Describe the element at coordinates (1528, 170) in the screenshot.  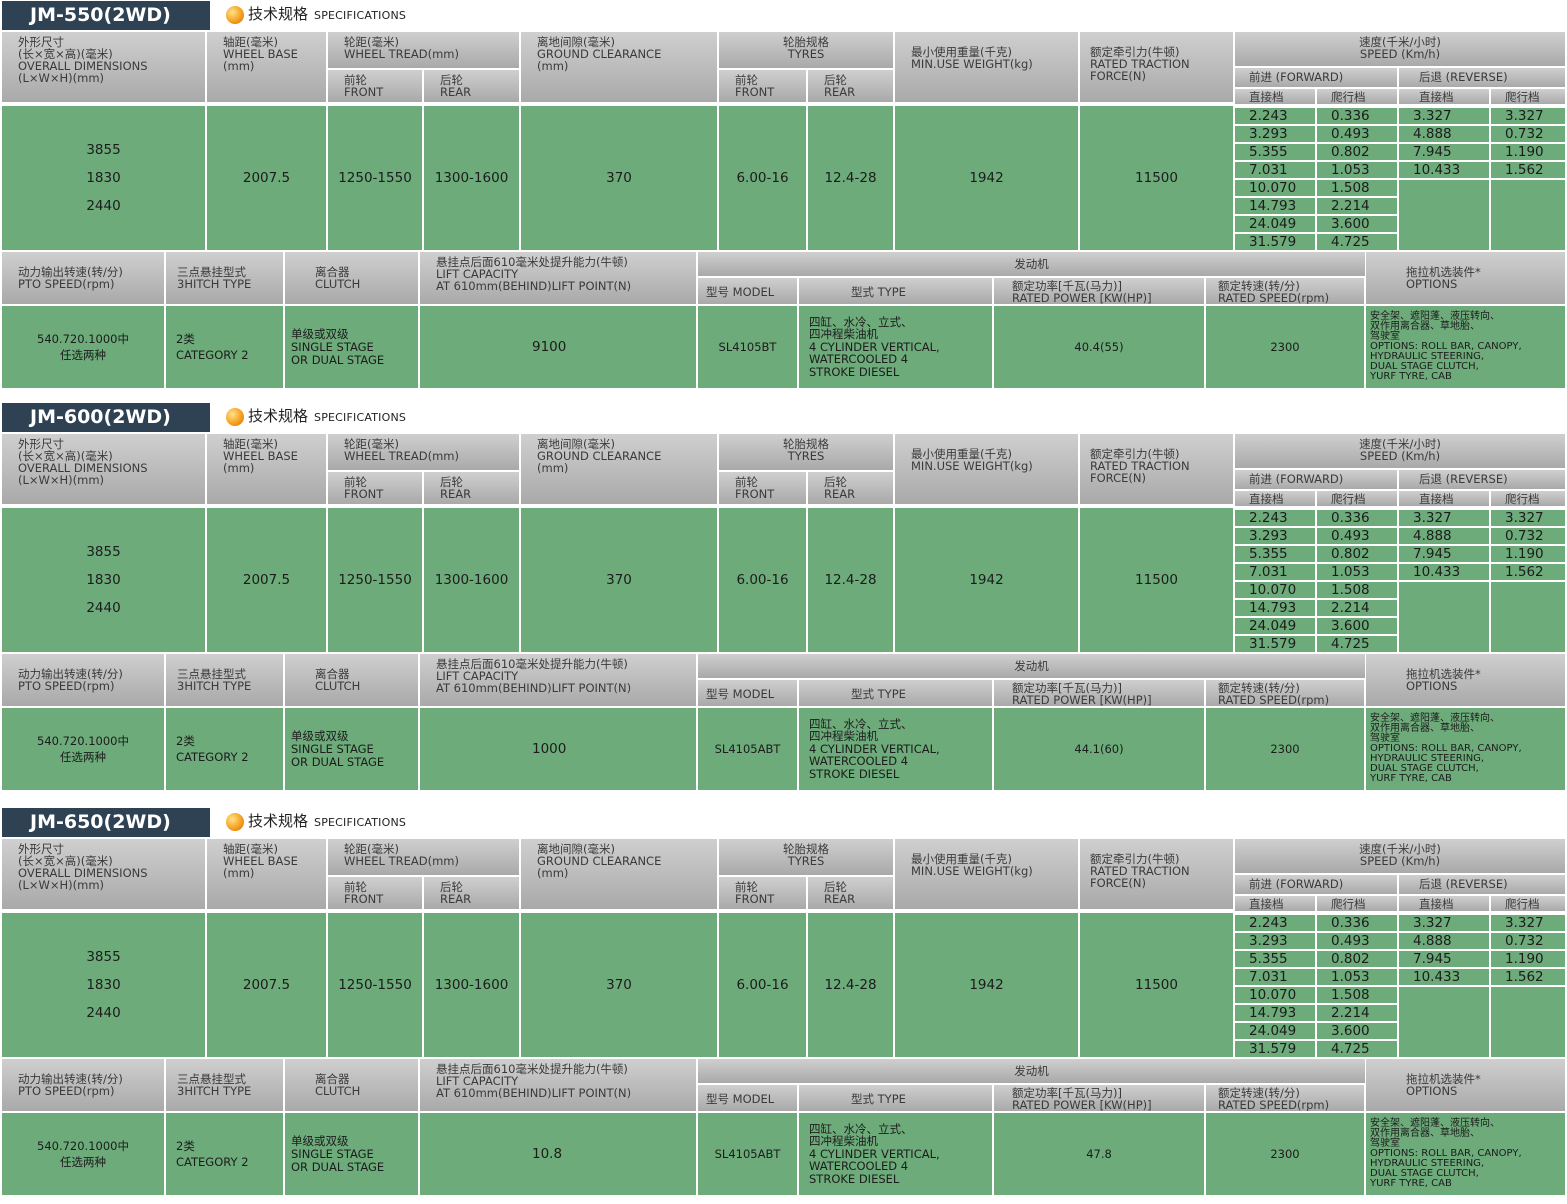
I see `speed-value: 1.562` at that location.